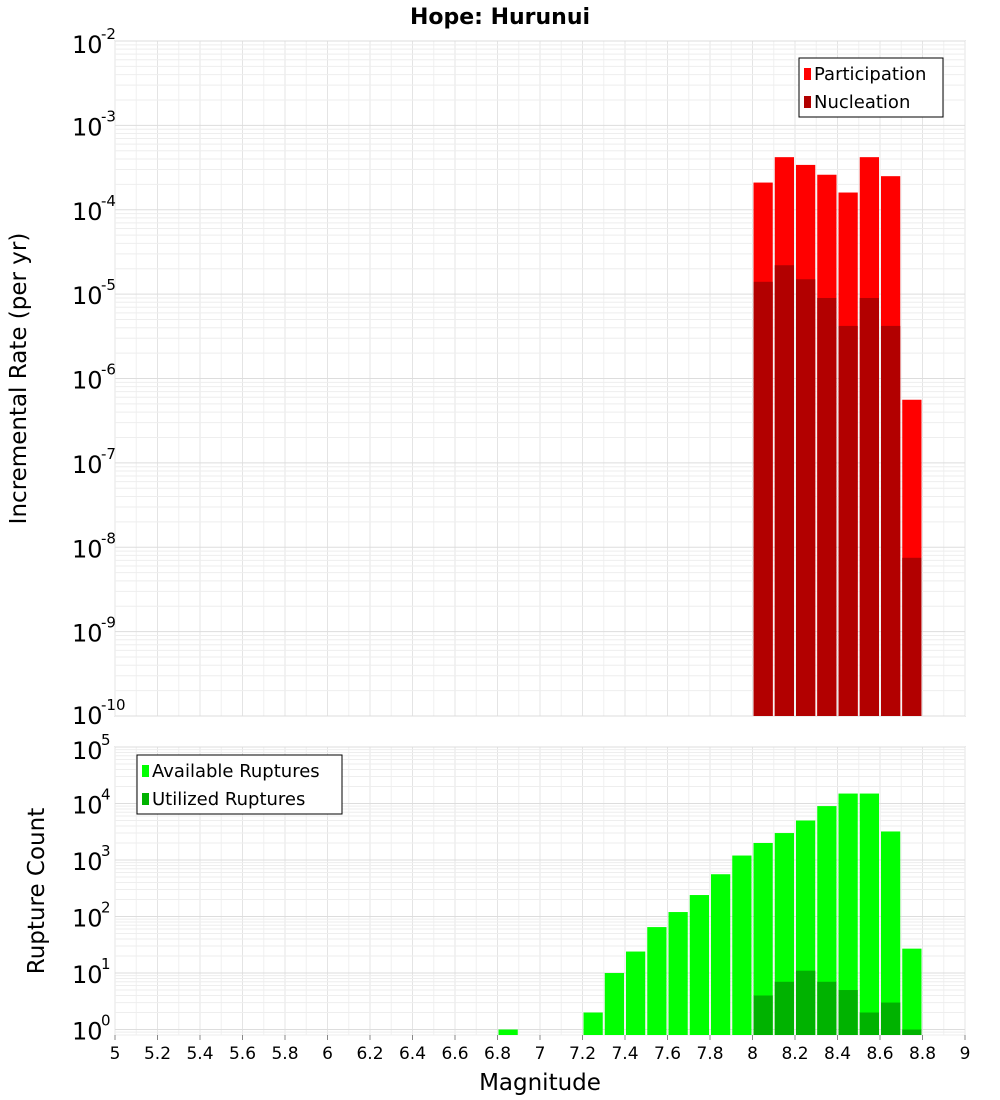 The height and width of the screenshot is (1100, 1000). Describe the element at coordinates (228, 799) in the screenshot. I see `utilized-ruptures-legend-label: Utilized Ruptures` at that location.